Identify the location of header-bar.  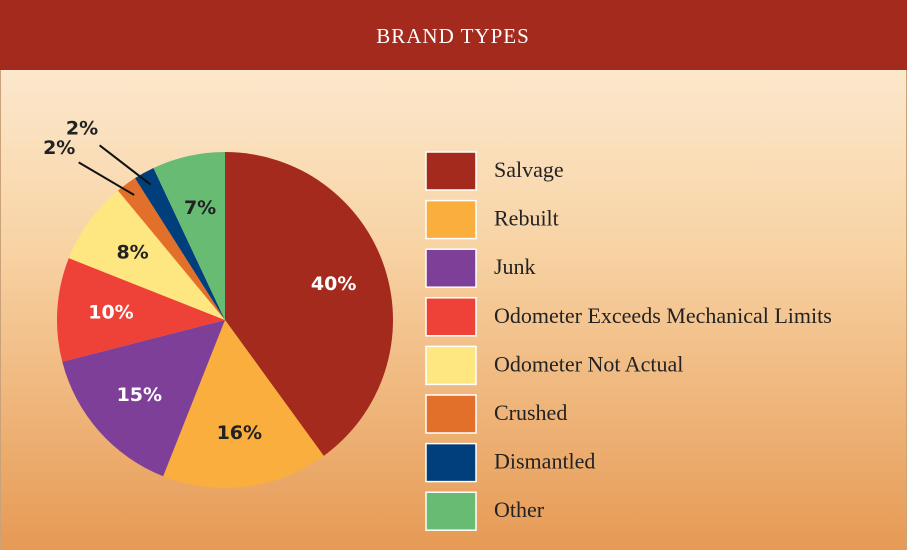
(453, 35).